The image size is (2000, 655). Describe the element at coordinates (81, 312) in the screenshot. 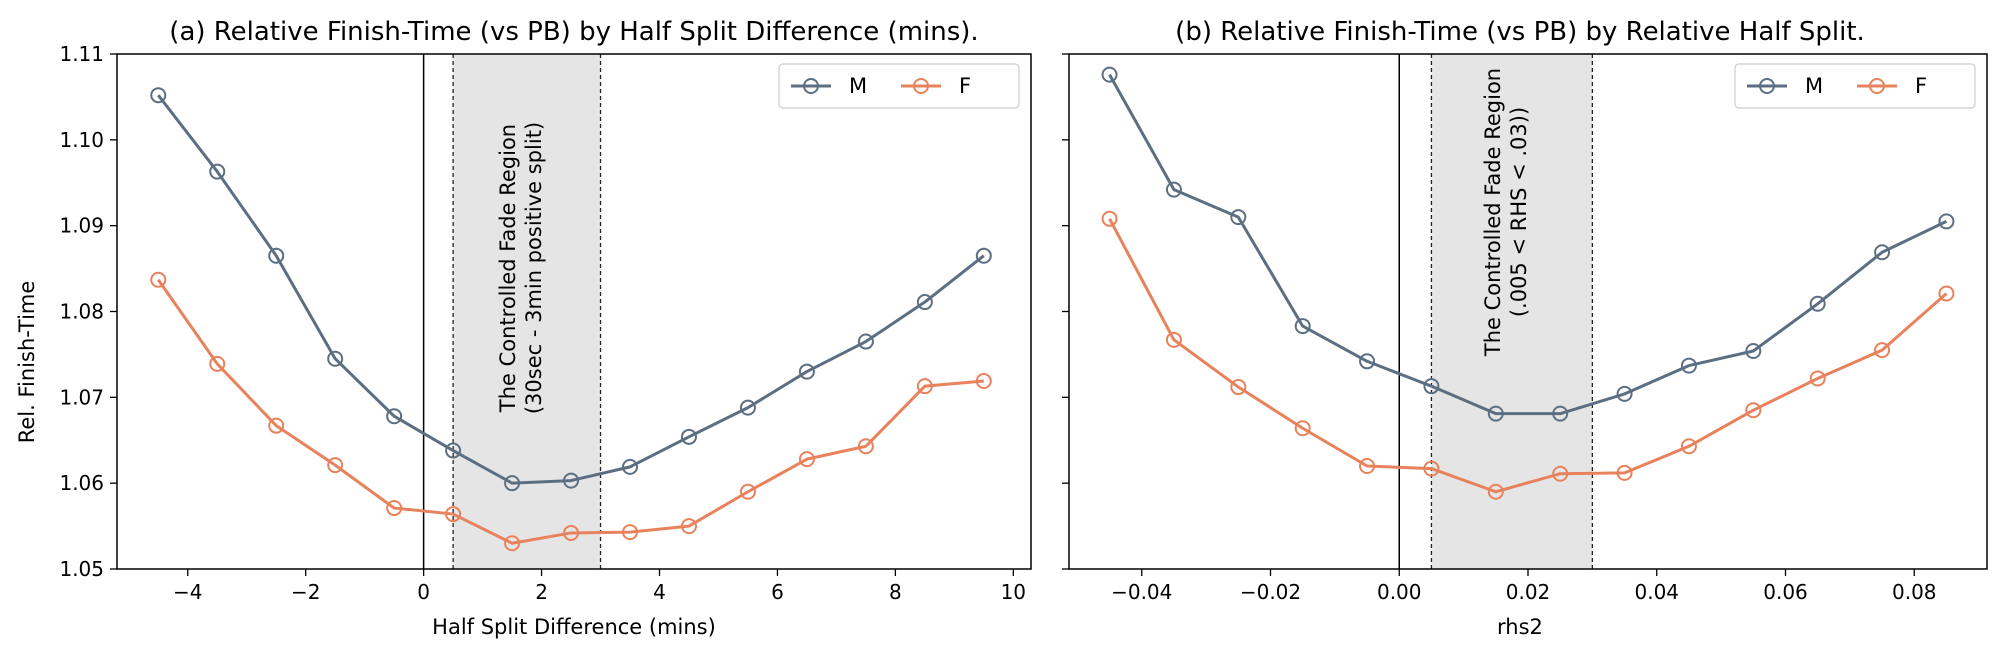

I see `y-tick-label: 1.08` at that location.